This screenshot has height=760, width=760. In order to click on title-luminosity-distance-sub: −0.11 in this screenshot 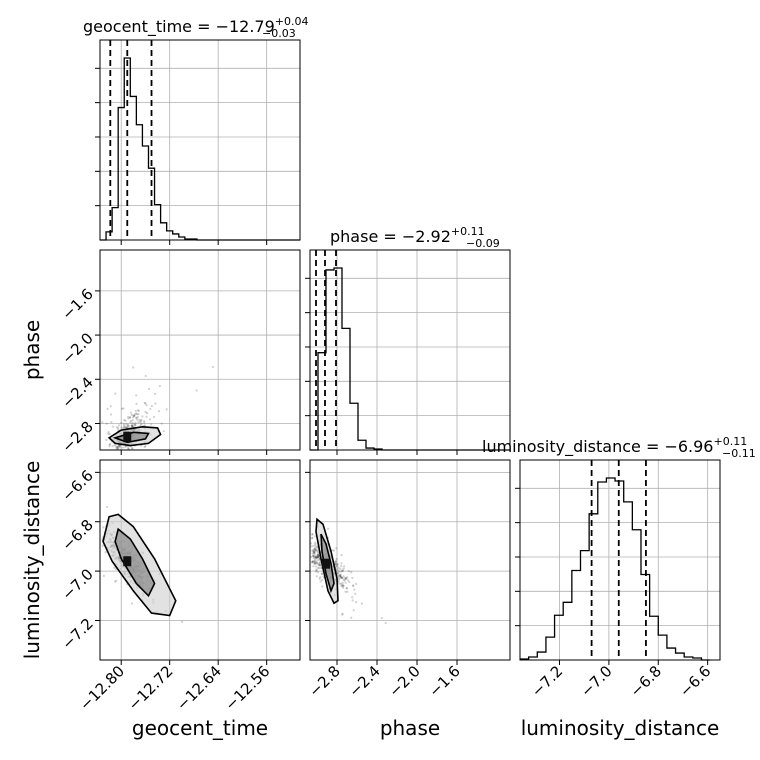, I will do `click(739, 453)`.